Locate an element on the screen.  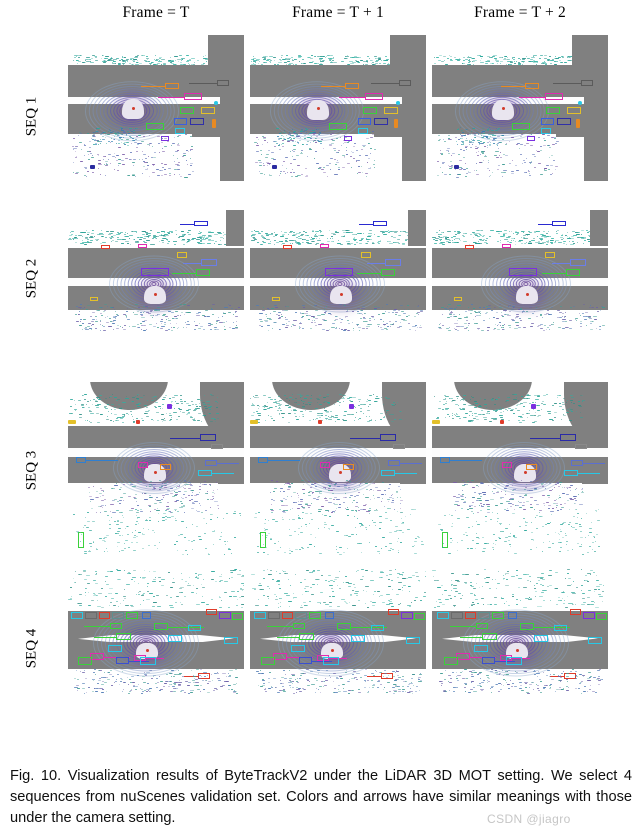
ego-center-marker is located at coordinates (503, 108).